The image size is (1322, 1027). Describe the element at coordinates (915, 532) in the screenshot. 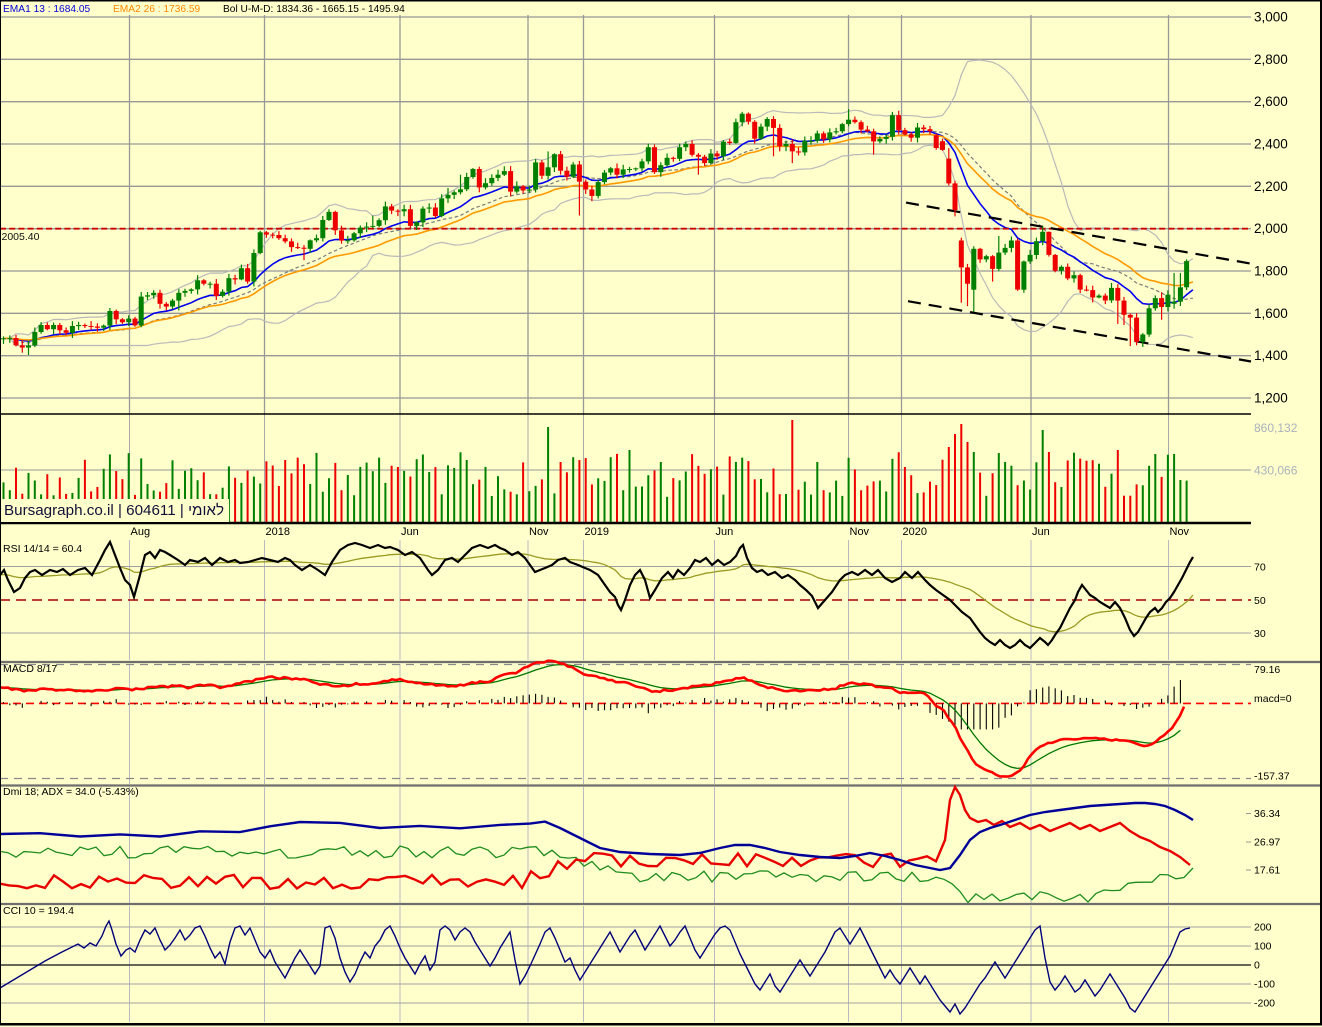

I see `svg-text: 2020` at that location.